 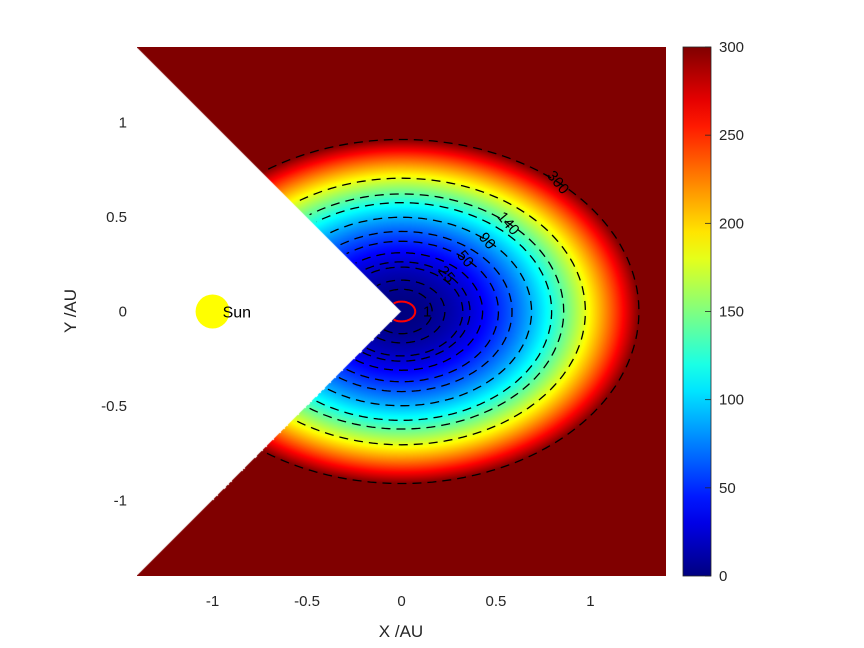 I want to click on x-tick-label: 1, so click(x=590, y=601).